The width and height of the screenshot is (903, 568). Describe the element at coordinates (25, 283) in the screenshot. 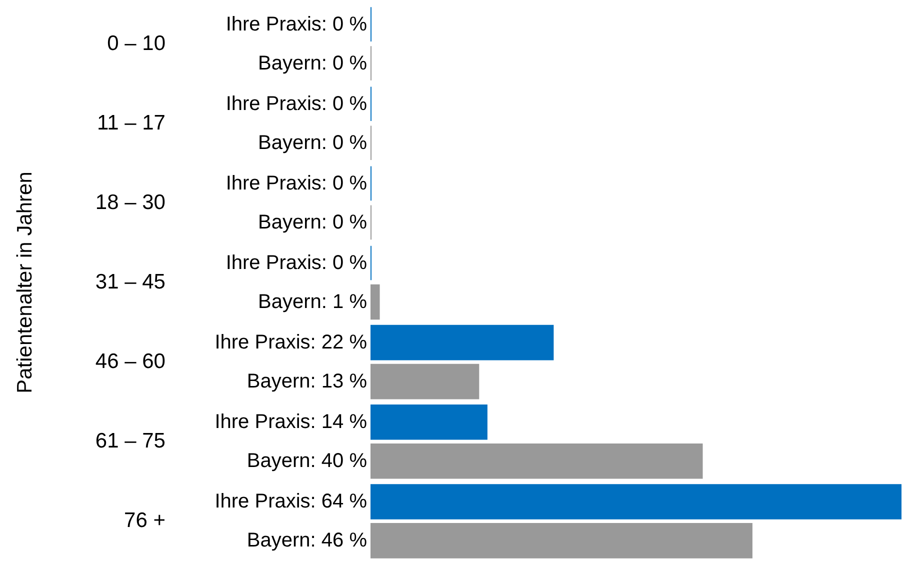

I see `y-axis-title: Patientenalter in Jahren` at that location.